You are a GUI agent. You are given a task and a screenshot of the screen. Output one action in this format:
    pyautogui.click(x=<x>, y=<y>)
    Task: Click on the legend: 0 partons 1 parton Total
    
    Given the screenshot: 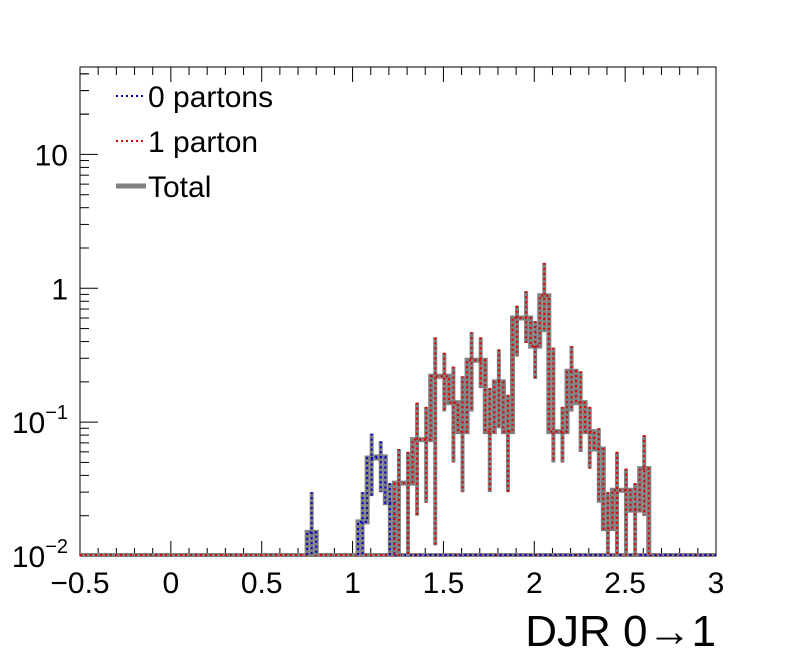 What is the action you would take?
    pyautogui.click(x=194, y=142)
    